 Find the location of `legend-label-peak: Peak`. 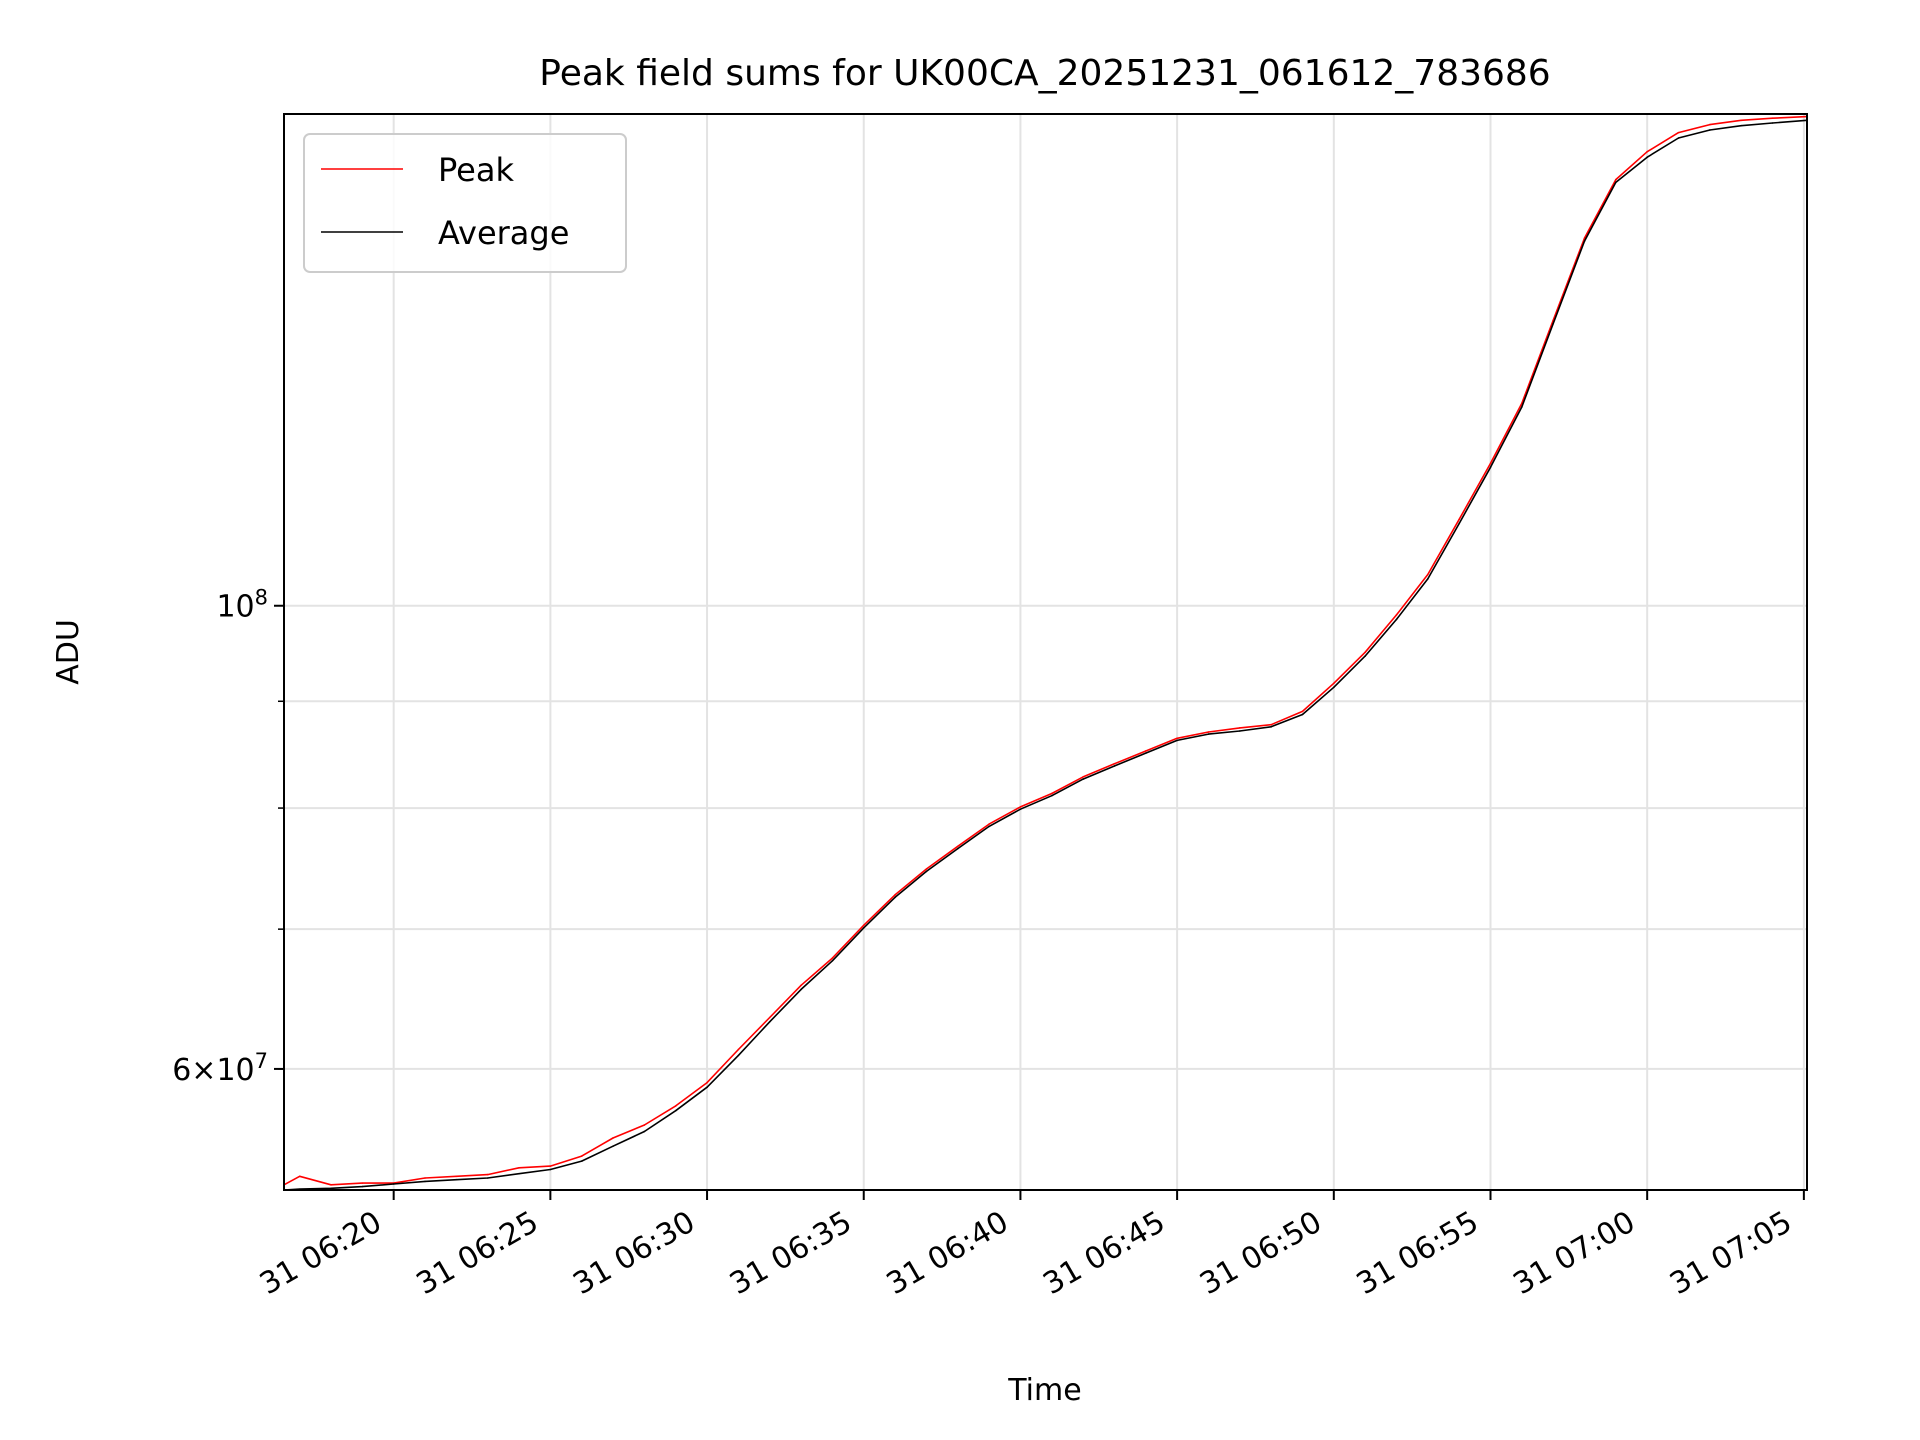

legend-label-peak: Peak is located at coordinates (476, 170).